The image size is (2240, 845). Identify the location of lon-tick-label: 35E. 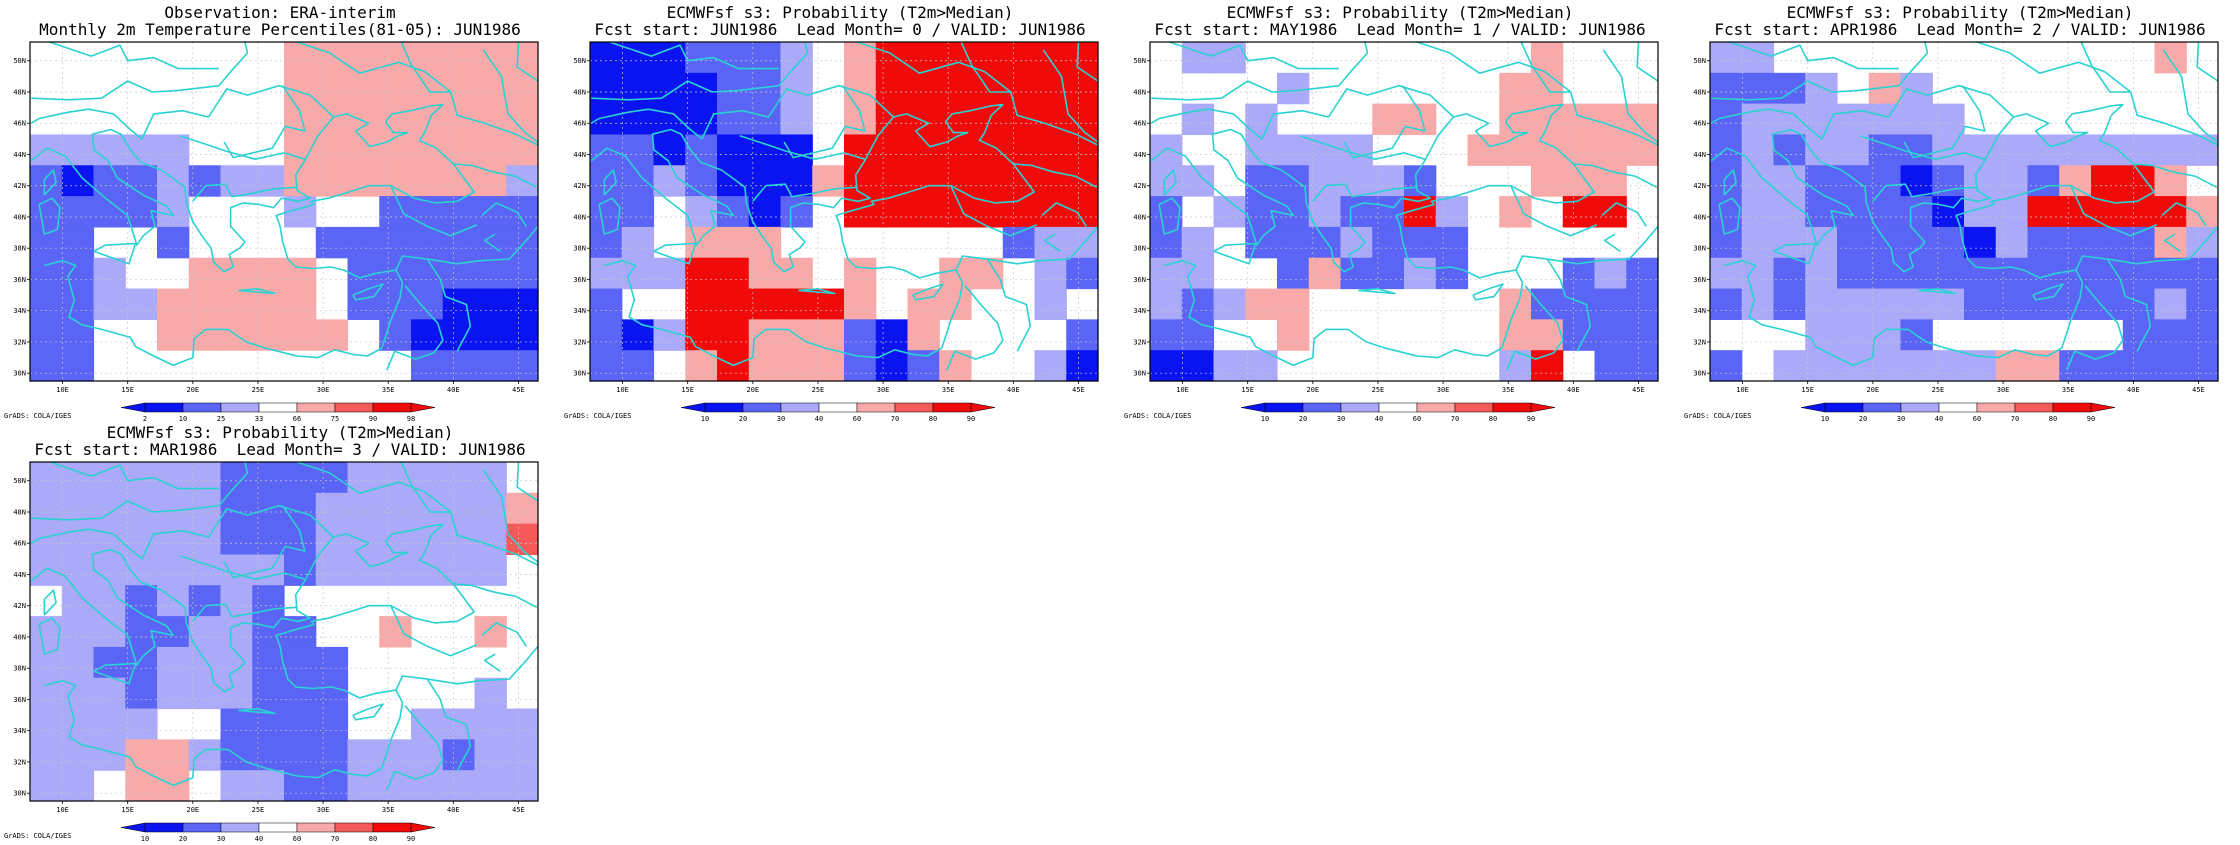
(948, 390).